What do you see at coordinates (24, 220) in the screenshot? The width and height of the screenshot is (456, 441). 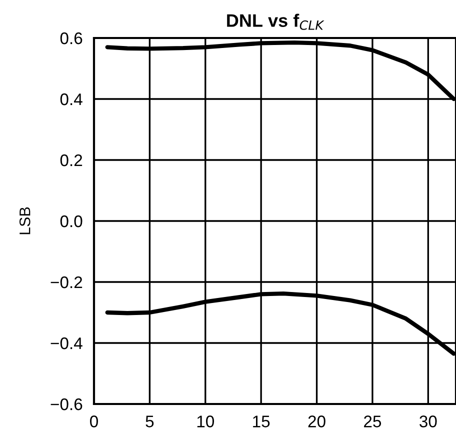 I see `y-axis-title: LSB` at bounding box center [24, 220].